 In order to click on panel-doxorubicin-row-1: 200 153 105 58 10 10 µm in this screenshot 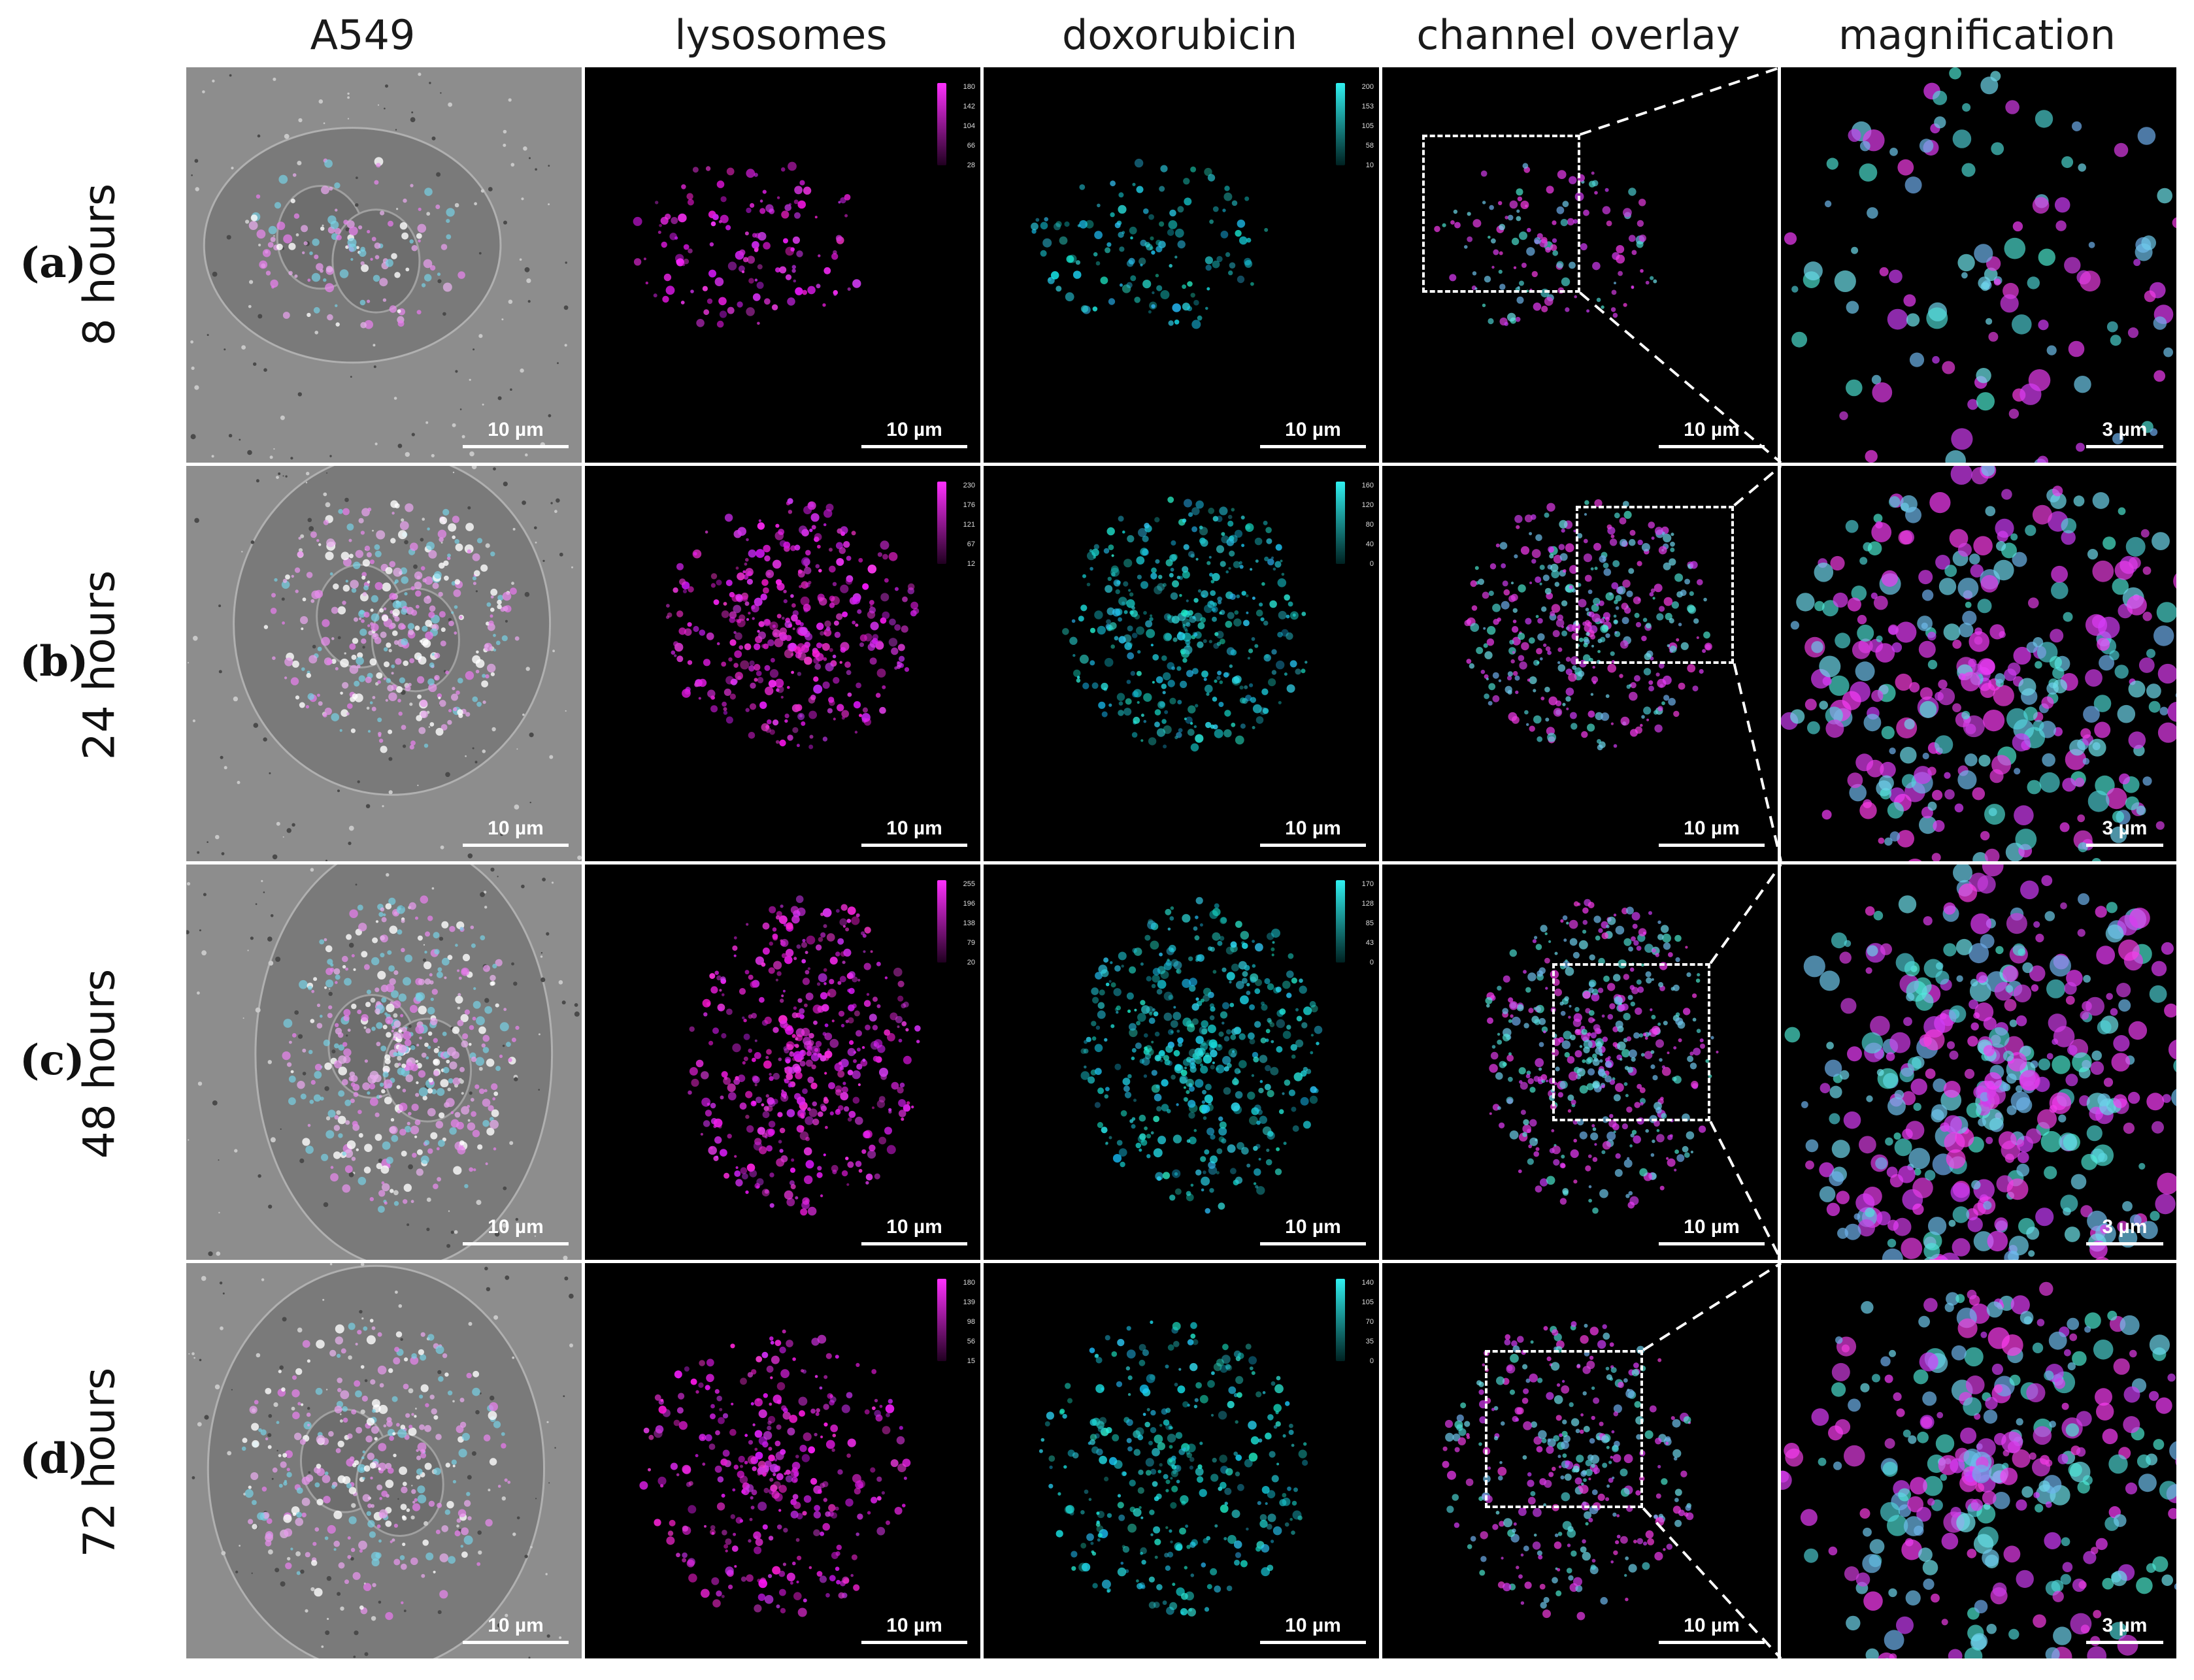, I will do `click(1181, 265)`.